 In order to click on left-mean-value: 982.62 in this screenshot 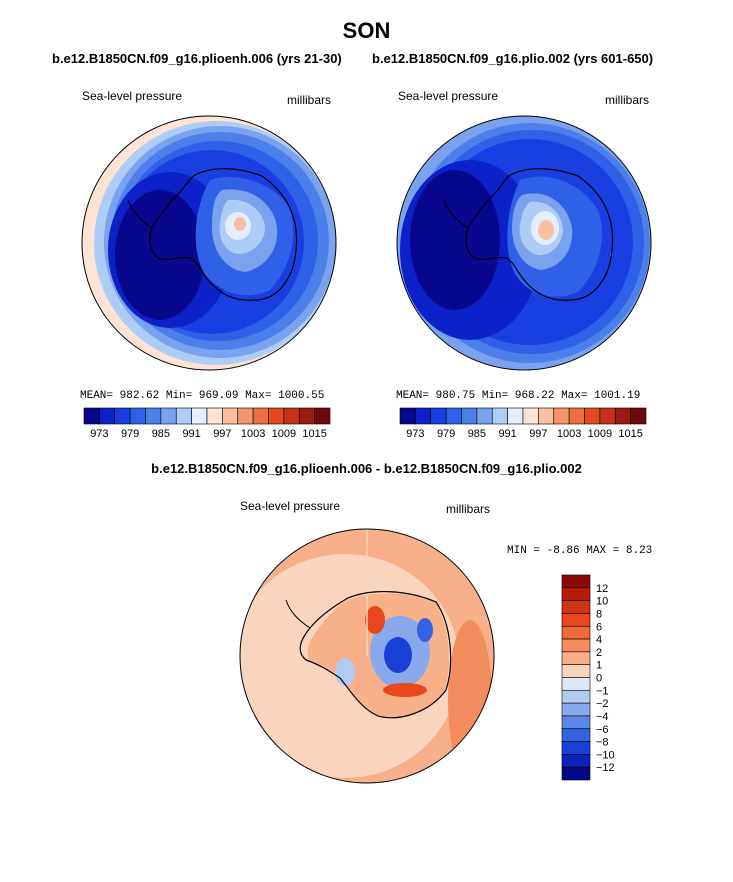, I will do `click(139, 396)`.